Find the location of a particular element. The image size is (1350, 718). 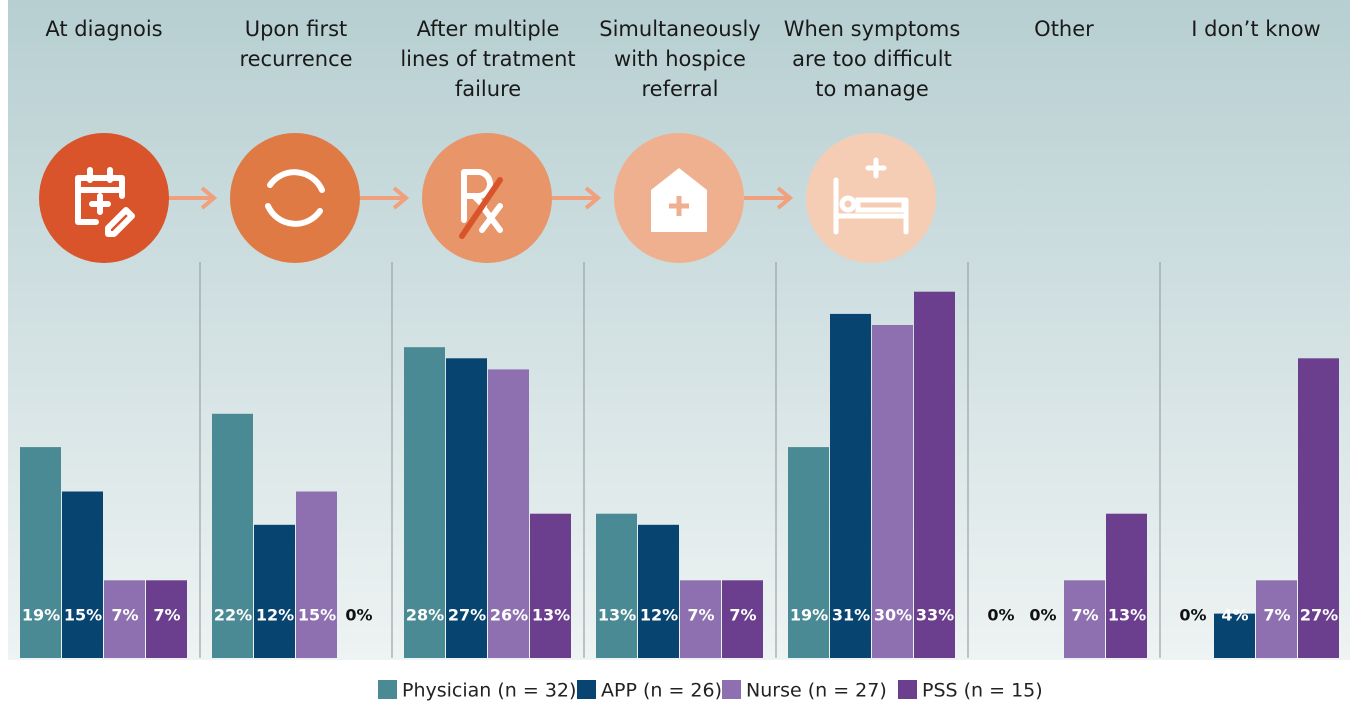

category-label: Simultaneously with hospice referral is located at coordinates (680, 59).